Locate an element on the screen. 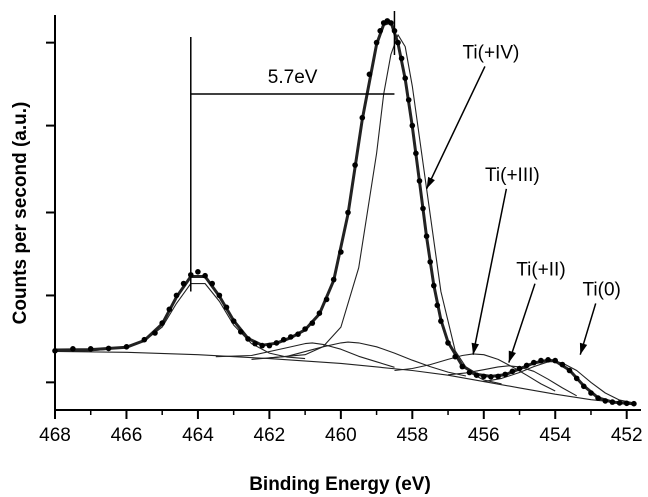 This screenshot has height=497, width=648. x-tick-label: 462 is located at coordinates (270, 435).